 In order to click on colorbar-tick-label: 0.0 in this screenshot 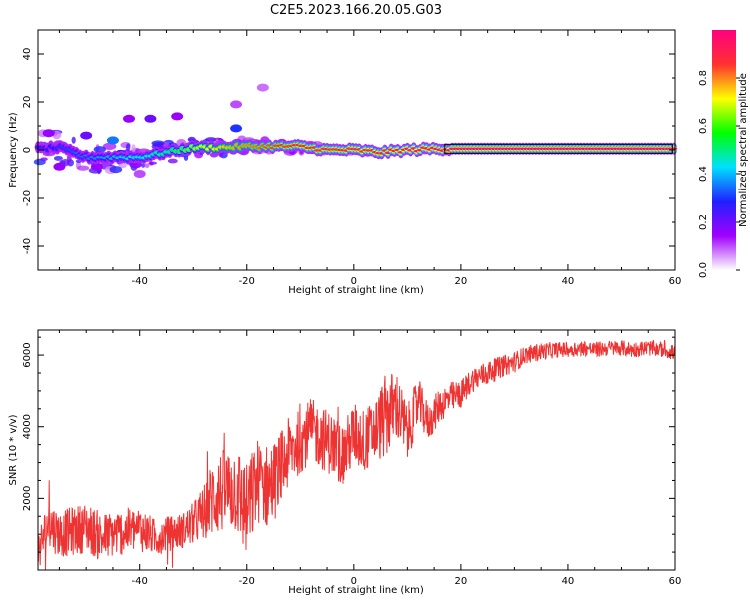, I will do `click(703, 270)`.